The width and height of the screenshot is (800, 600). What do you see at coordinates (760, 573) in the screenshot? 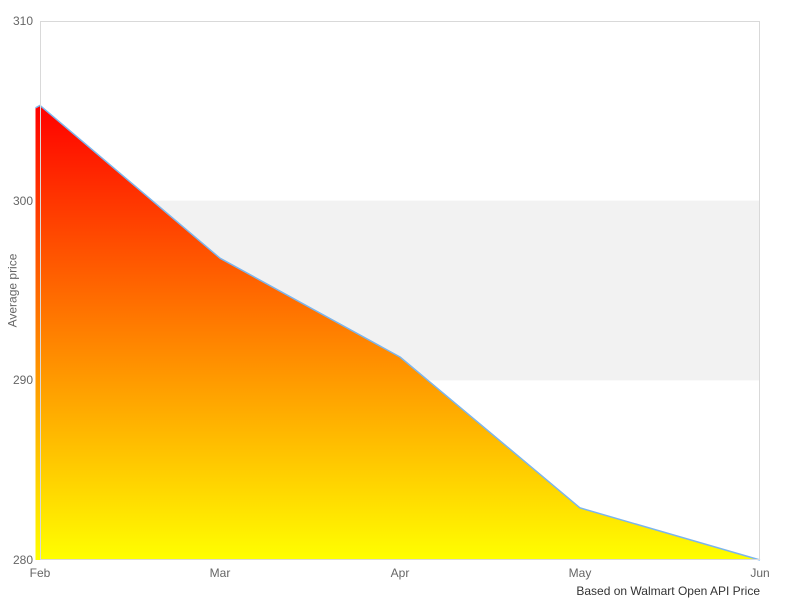
I see `x-tick-jun: Jun` at bounding box center [760, 573].